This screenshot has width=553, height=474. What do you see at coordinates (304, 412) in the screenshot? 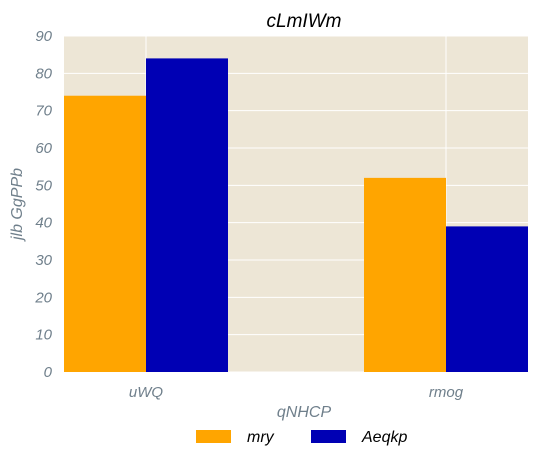
I see `x-axis-label: qNHCP` at bounding box center [304, 412].